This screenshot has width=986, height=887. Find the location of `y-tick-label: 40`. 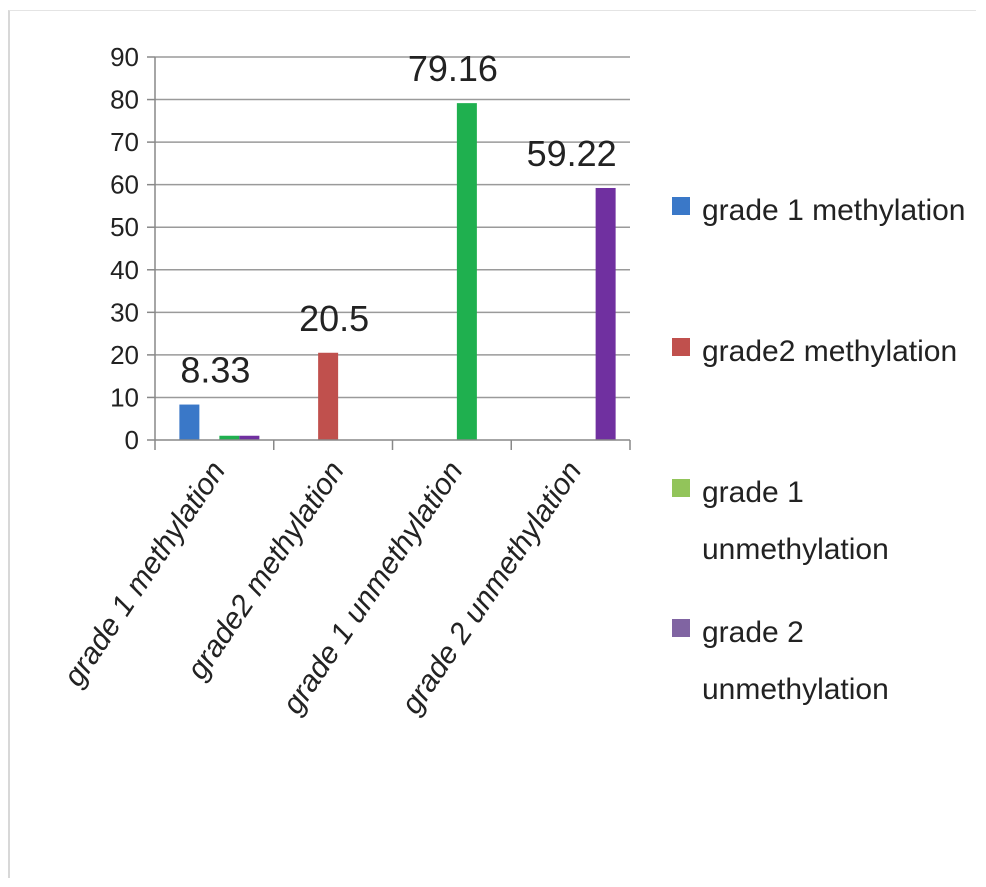

y-tick-label: 40 is located at coordinates (124, 270).